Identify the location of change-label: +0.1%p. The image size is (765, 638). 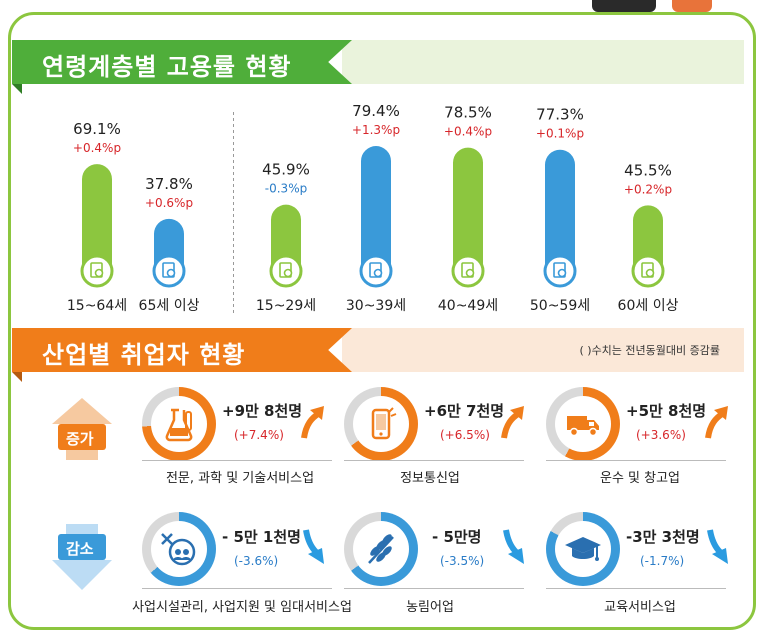
(560, 134).